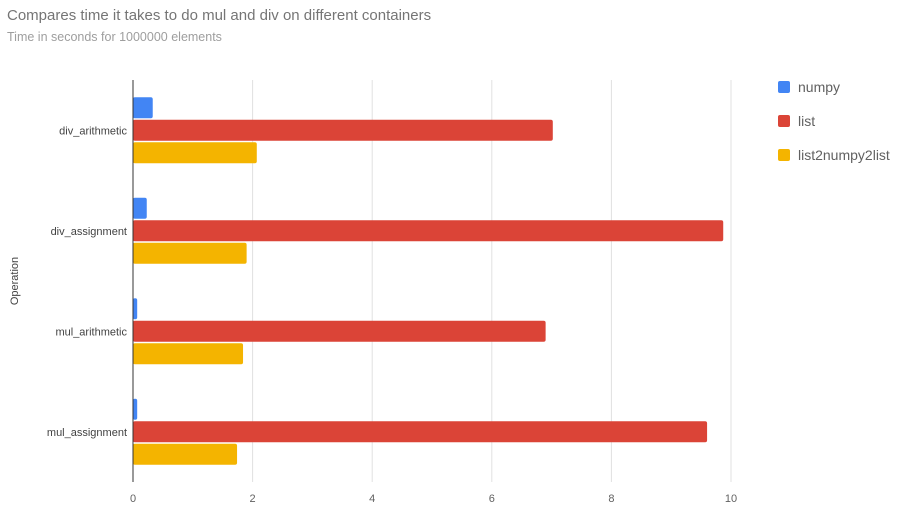 The image size is (916, 532). Describe the element at coordinates (190, 253) in the screenshot. I see `bar-div_assignment-list2numpy2list` at that location.